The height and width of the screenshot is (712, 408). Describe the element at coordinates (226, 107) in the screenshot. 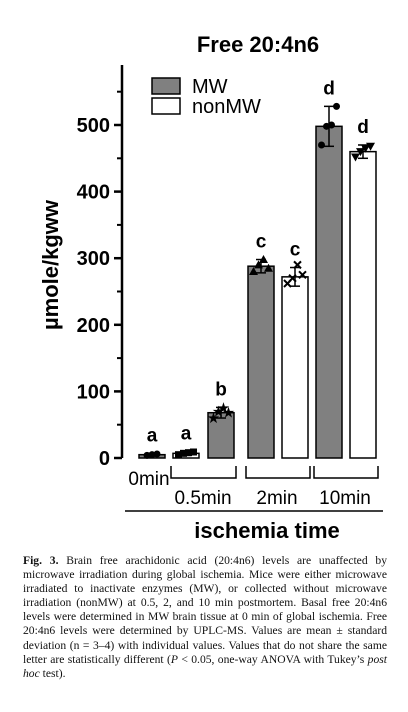

I see `legend-label-nonmw: nonMW` at that location.